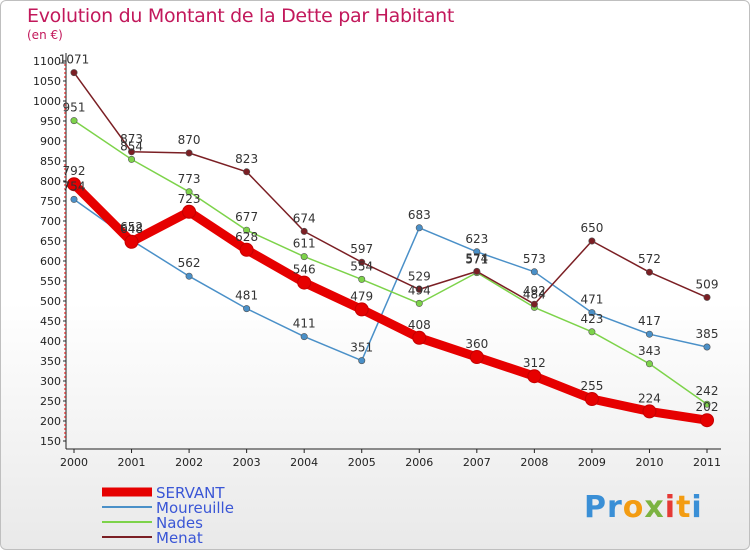  Describe the element at coordinates (649, 398) in the screenshot. I see `data-label-servant: 224` at that location.